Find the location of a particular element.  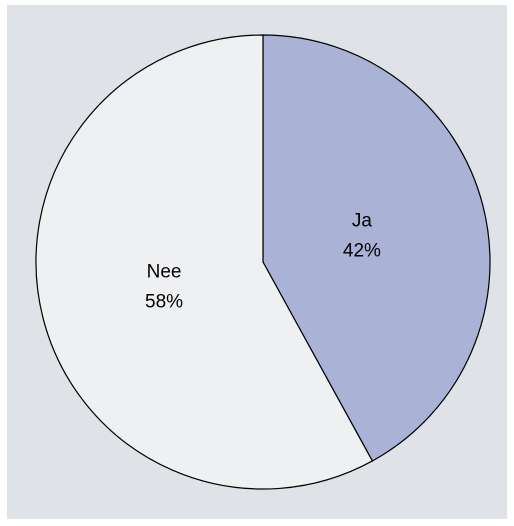

slice-value-label: 58% is located at coordinates (164, 301).